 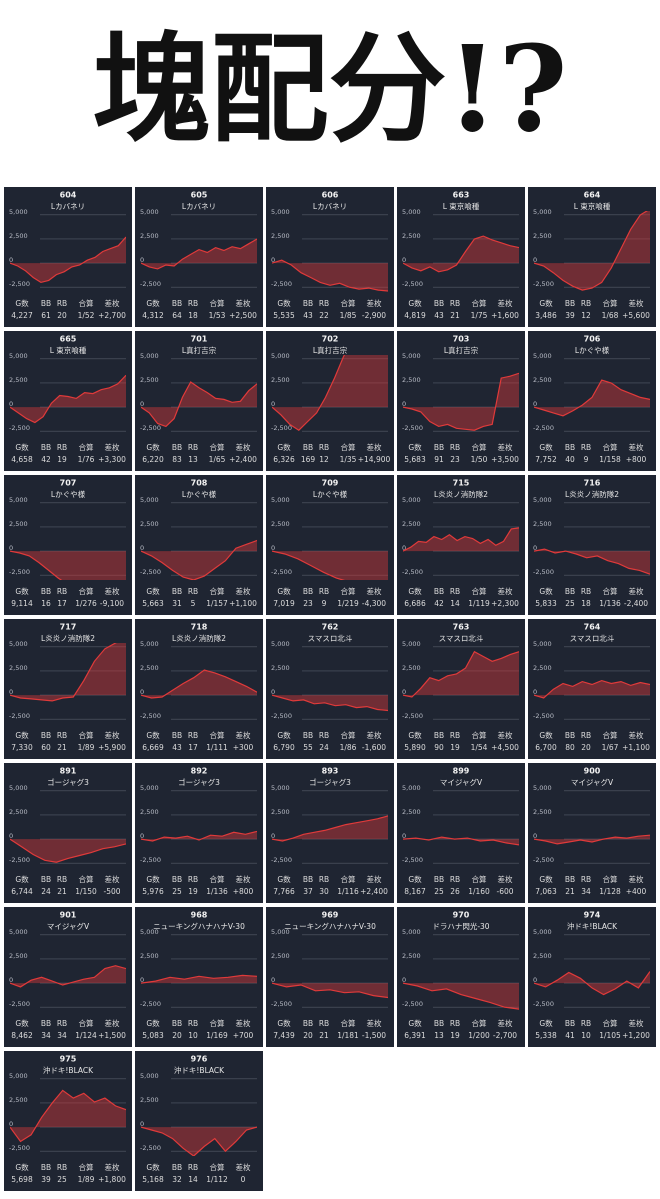 What do you see at coordinates (586, 747) in the screenshot?
I see `stat-value: 20` at bounding box center [586, 747].